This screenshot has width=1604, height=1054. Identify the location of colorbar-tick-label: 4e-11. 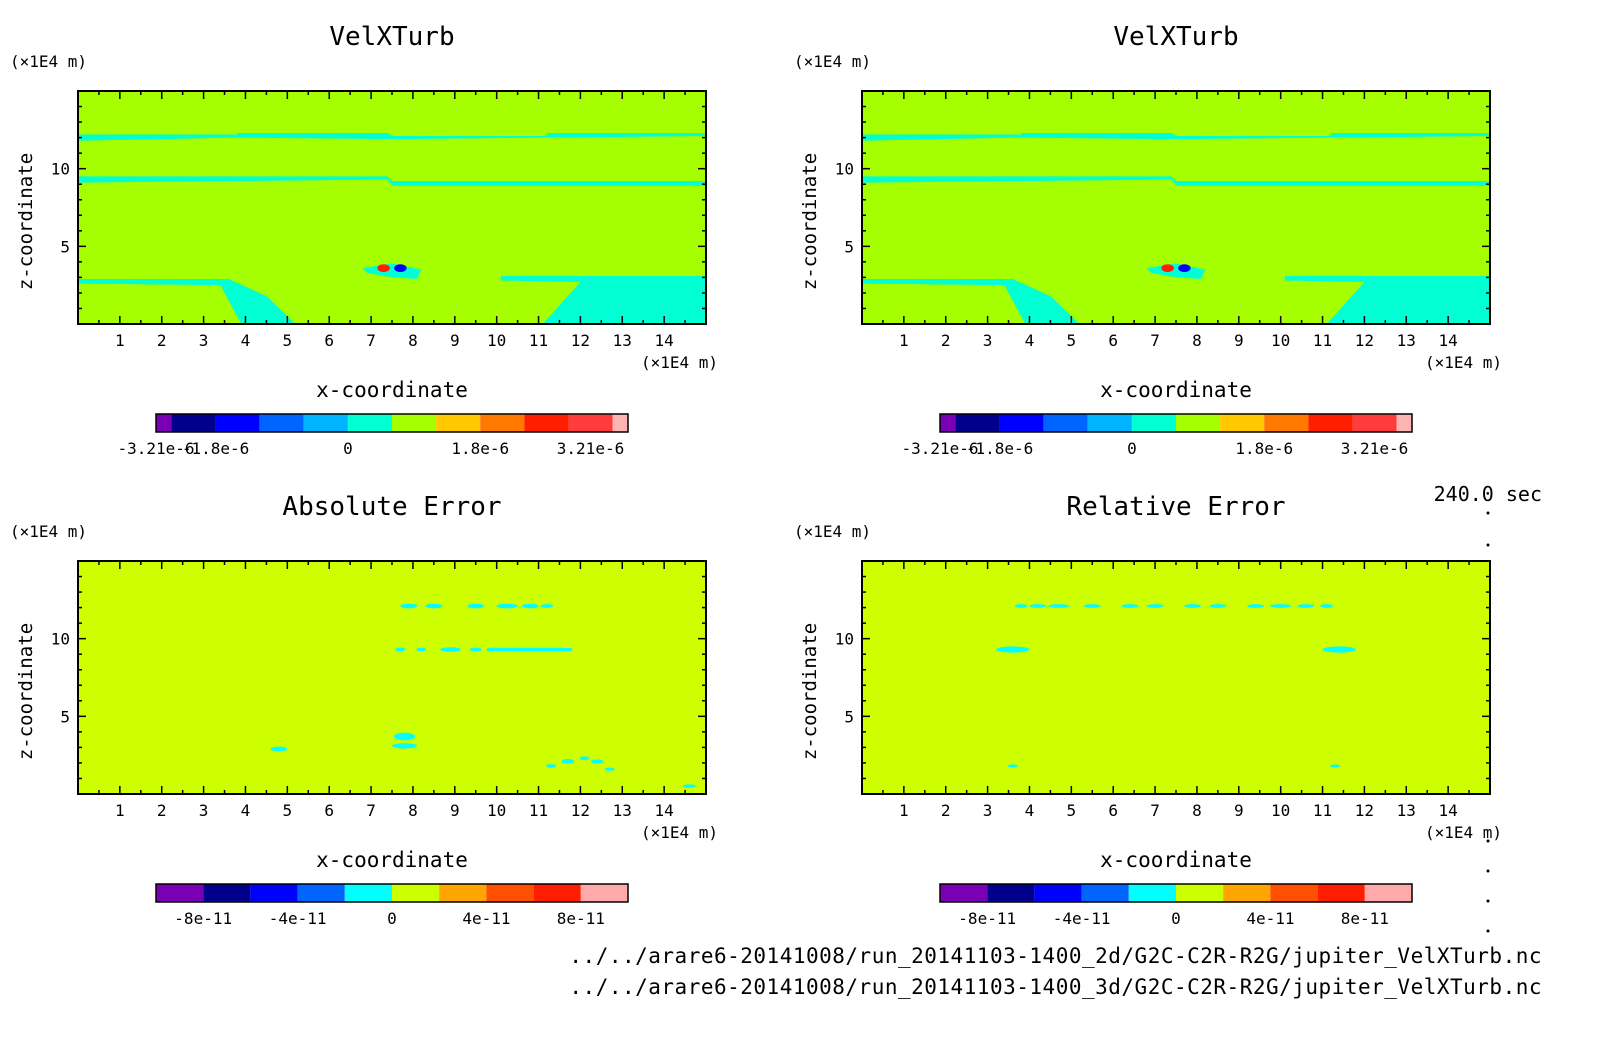
(486, 918).